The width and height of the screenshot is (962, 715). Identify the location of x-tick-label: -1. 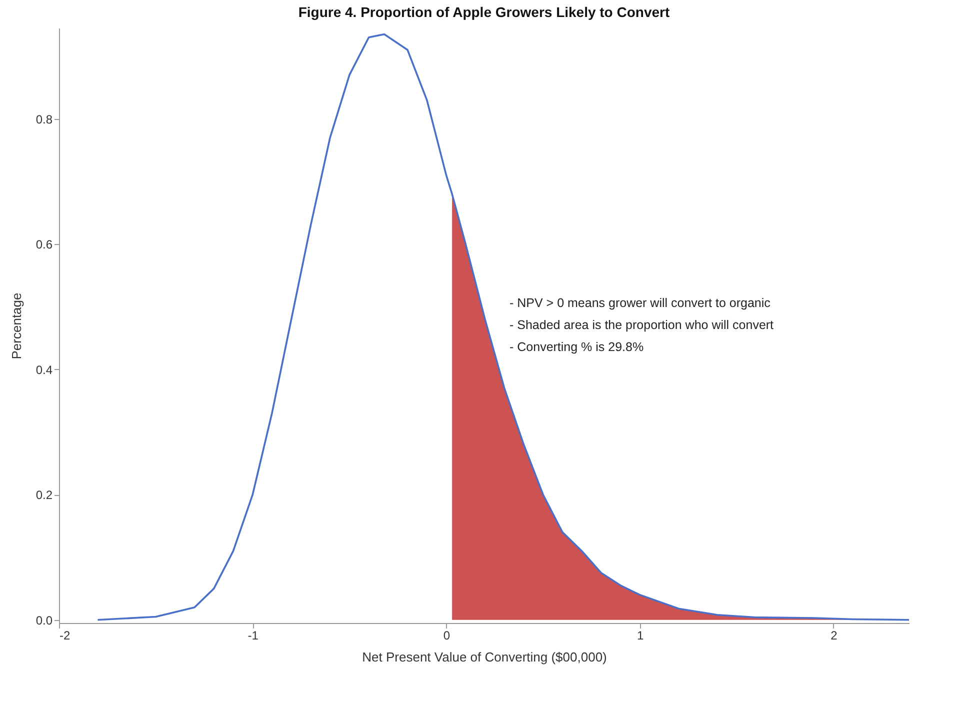
(253, 635).